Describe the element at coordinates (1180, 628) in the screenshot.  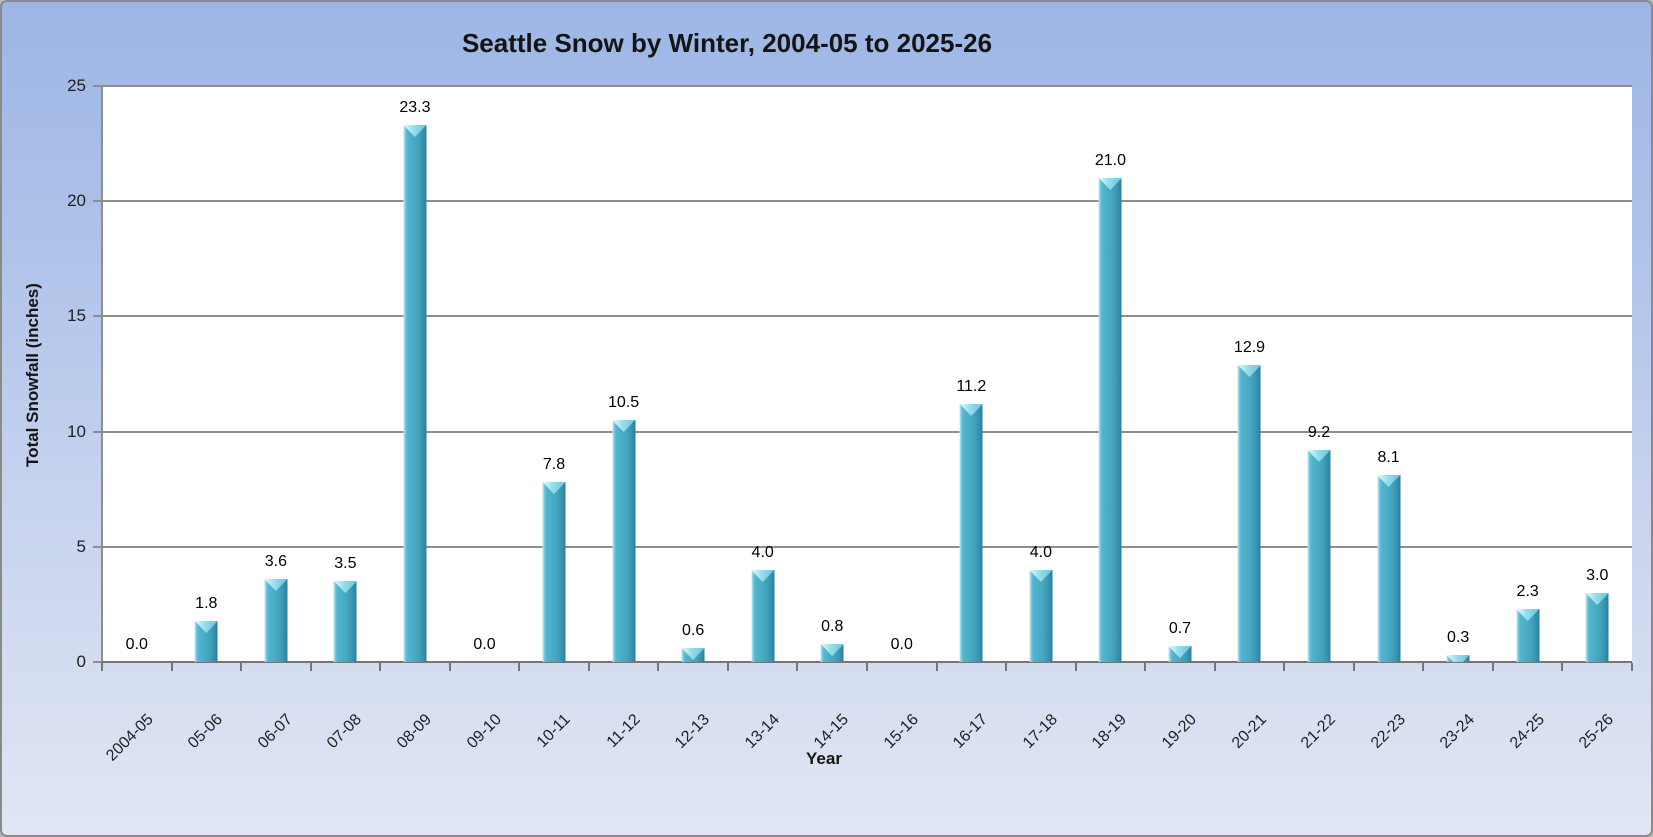
I see `bar-data-label: 0.7` at that location.